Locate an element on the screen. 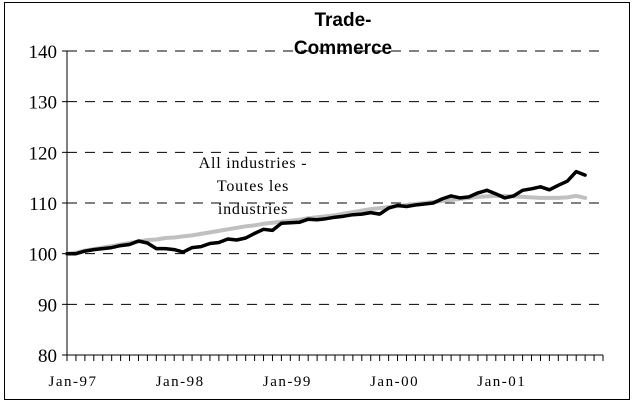 The image size is (639, 408). annotation-line-2: industries is located at coordinates (253, 209).